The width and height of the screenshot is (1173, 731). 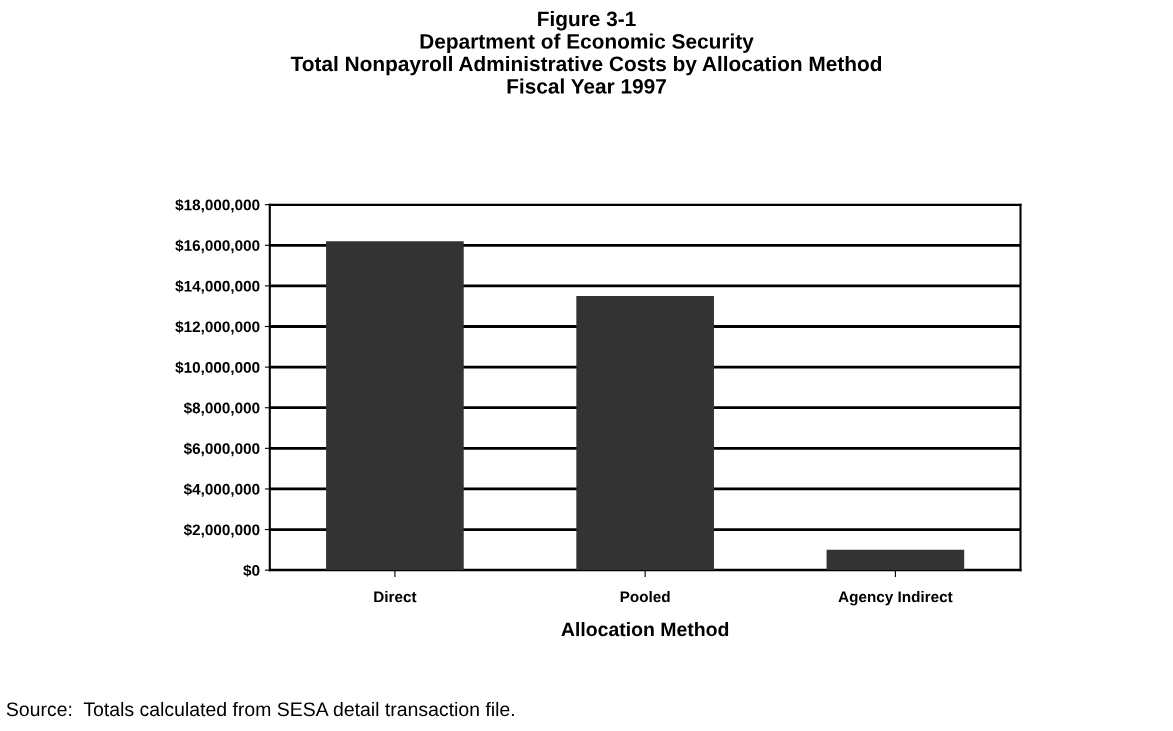 I want to click on x-axis-title: Allocation Method, so click(x=645, y=629).